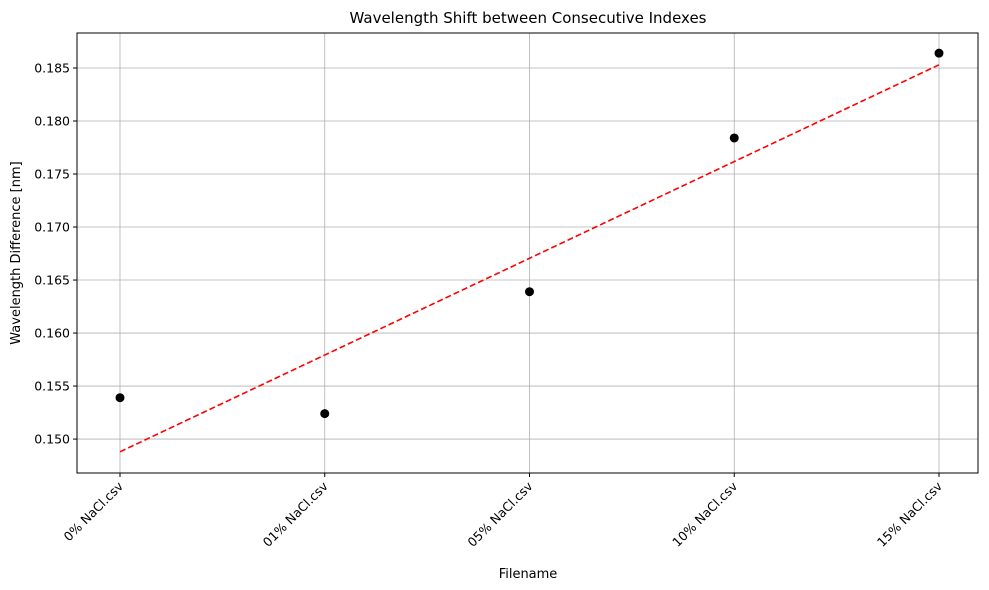  Describe the element at coordinates (16, 252) in the screenshot. I see `y-axis-label: Wavelength Difference [nm]` at that location.